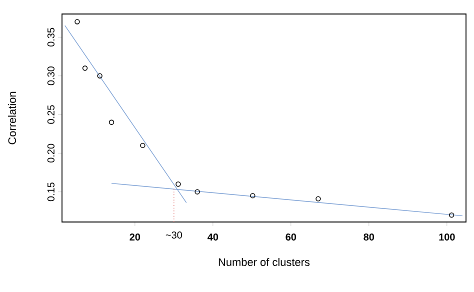 The height and width of the screenshot is (292, 474). Describe the element at coordinates (50, 153) in the screenshot. I see `y-tick-label: 0.20` at that location.